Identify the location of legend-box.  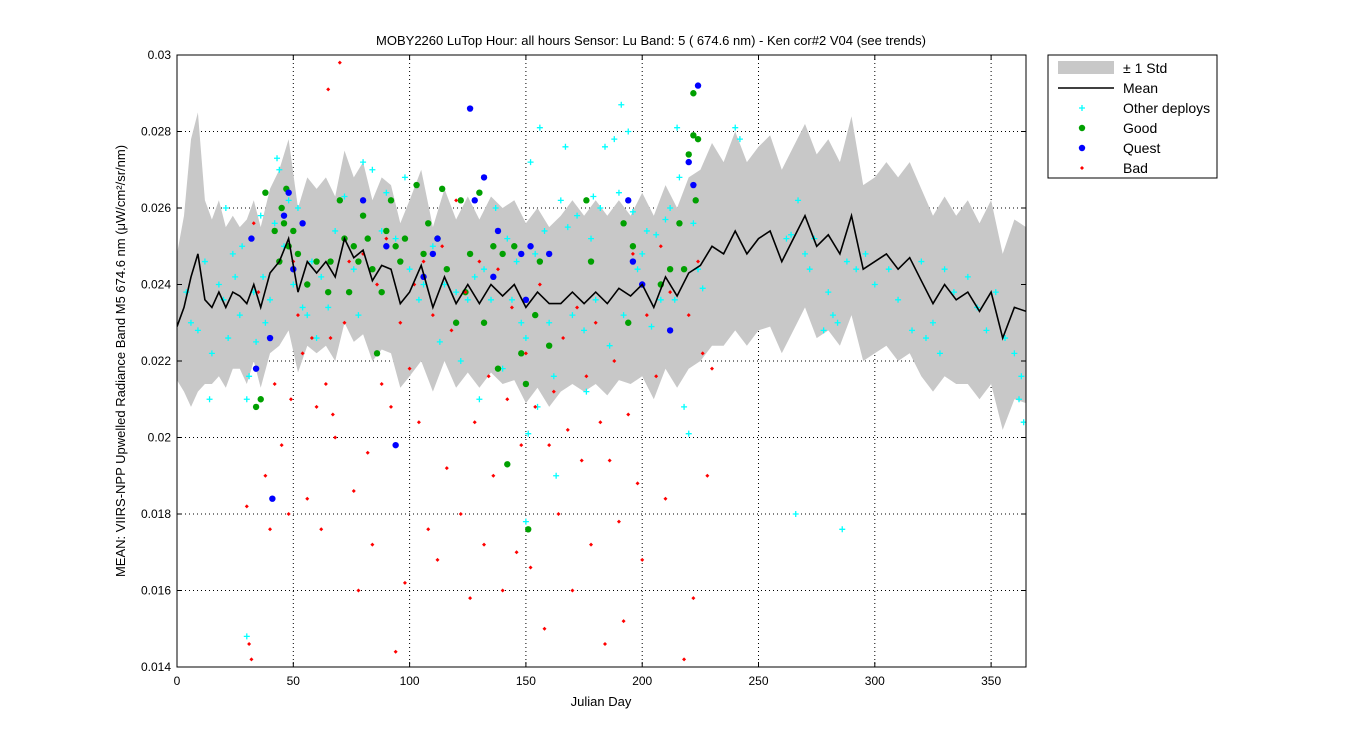
(1132, 116).